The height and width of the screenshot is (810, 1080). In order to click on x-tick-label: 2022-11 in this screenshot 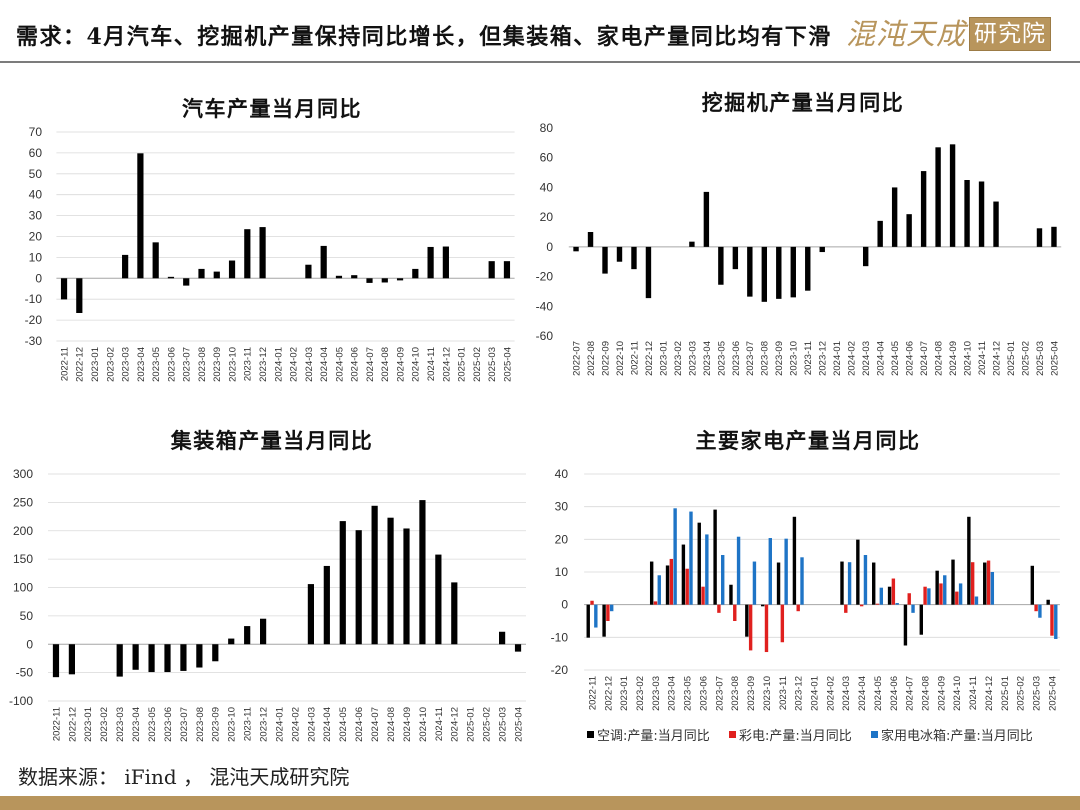, I will do `click(634, 358)`.